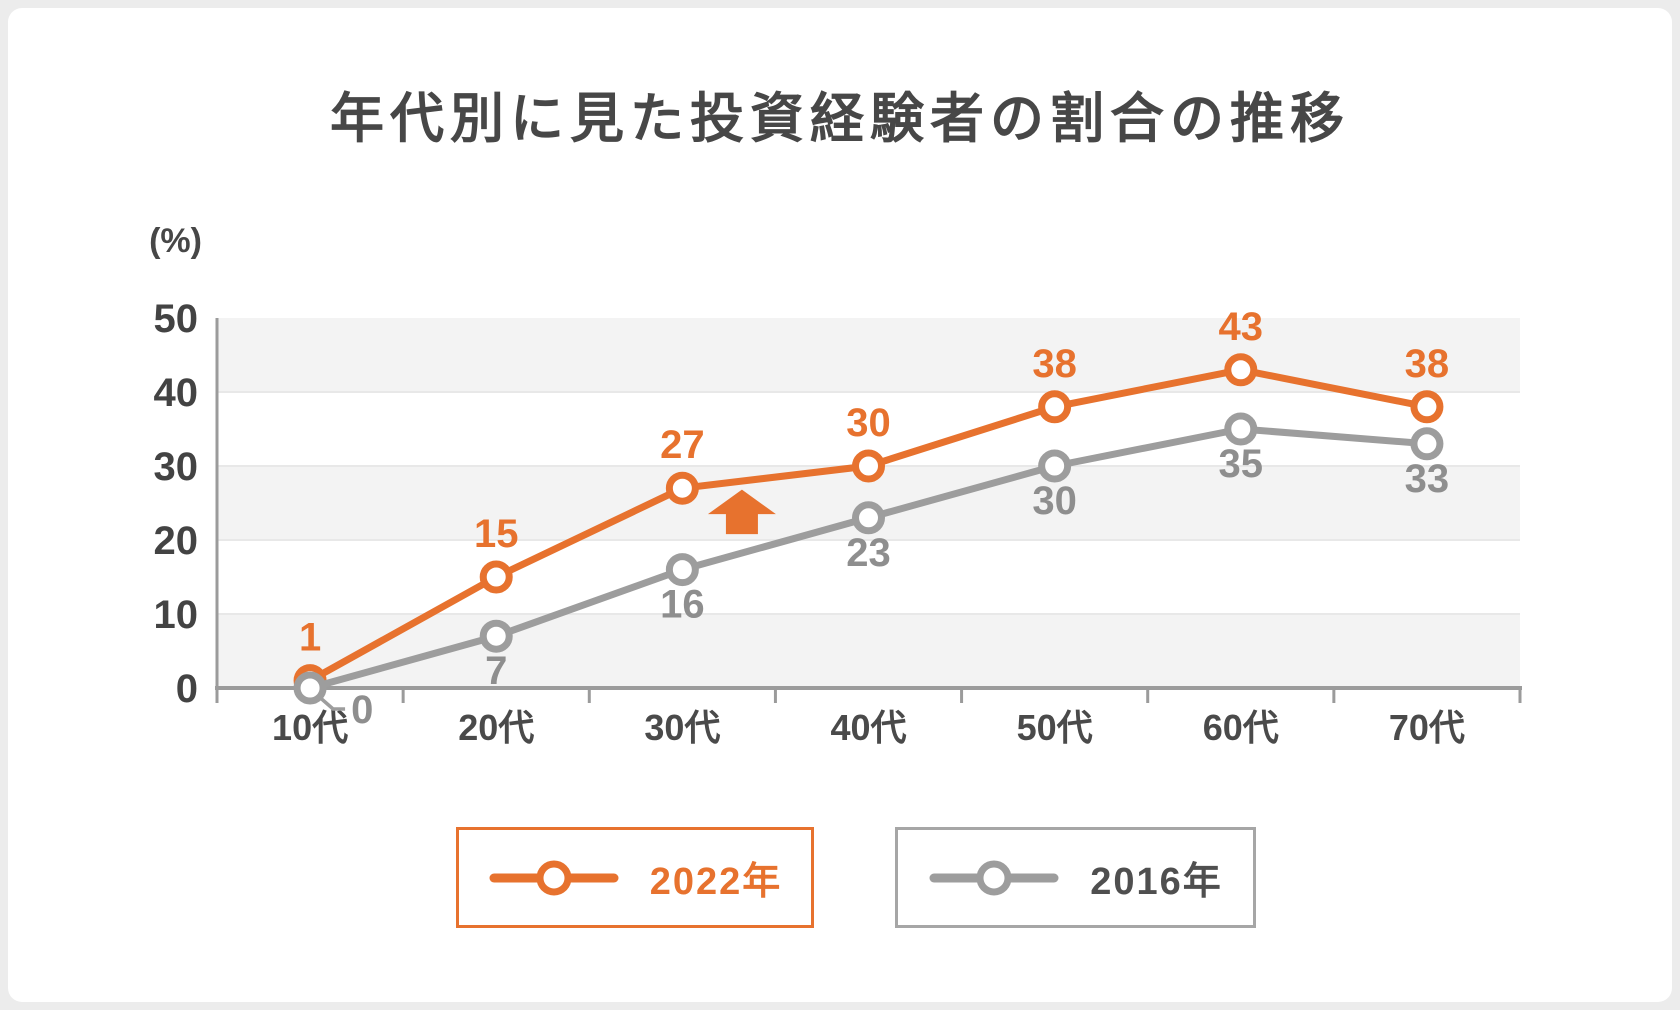 This screenshot has height=1010, width=1680. What do you see at coordinates (840, 119) in the screenshot?
I see `chart-title: 年代別に見た投資経験者の割合の推移` at bounding box center [840, 119].